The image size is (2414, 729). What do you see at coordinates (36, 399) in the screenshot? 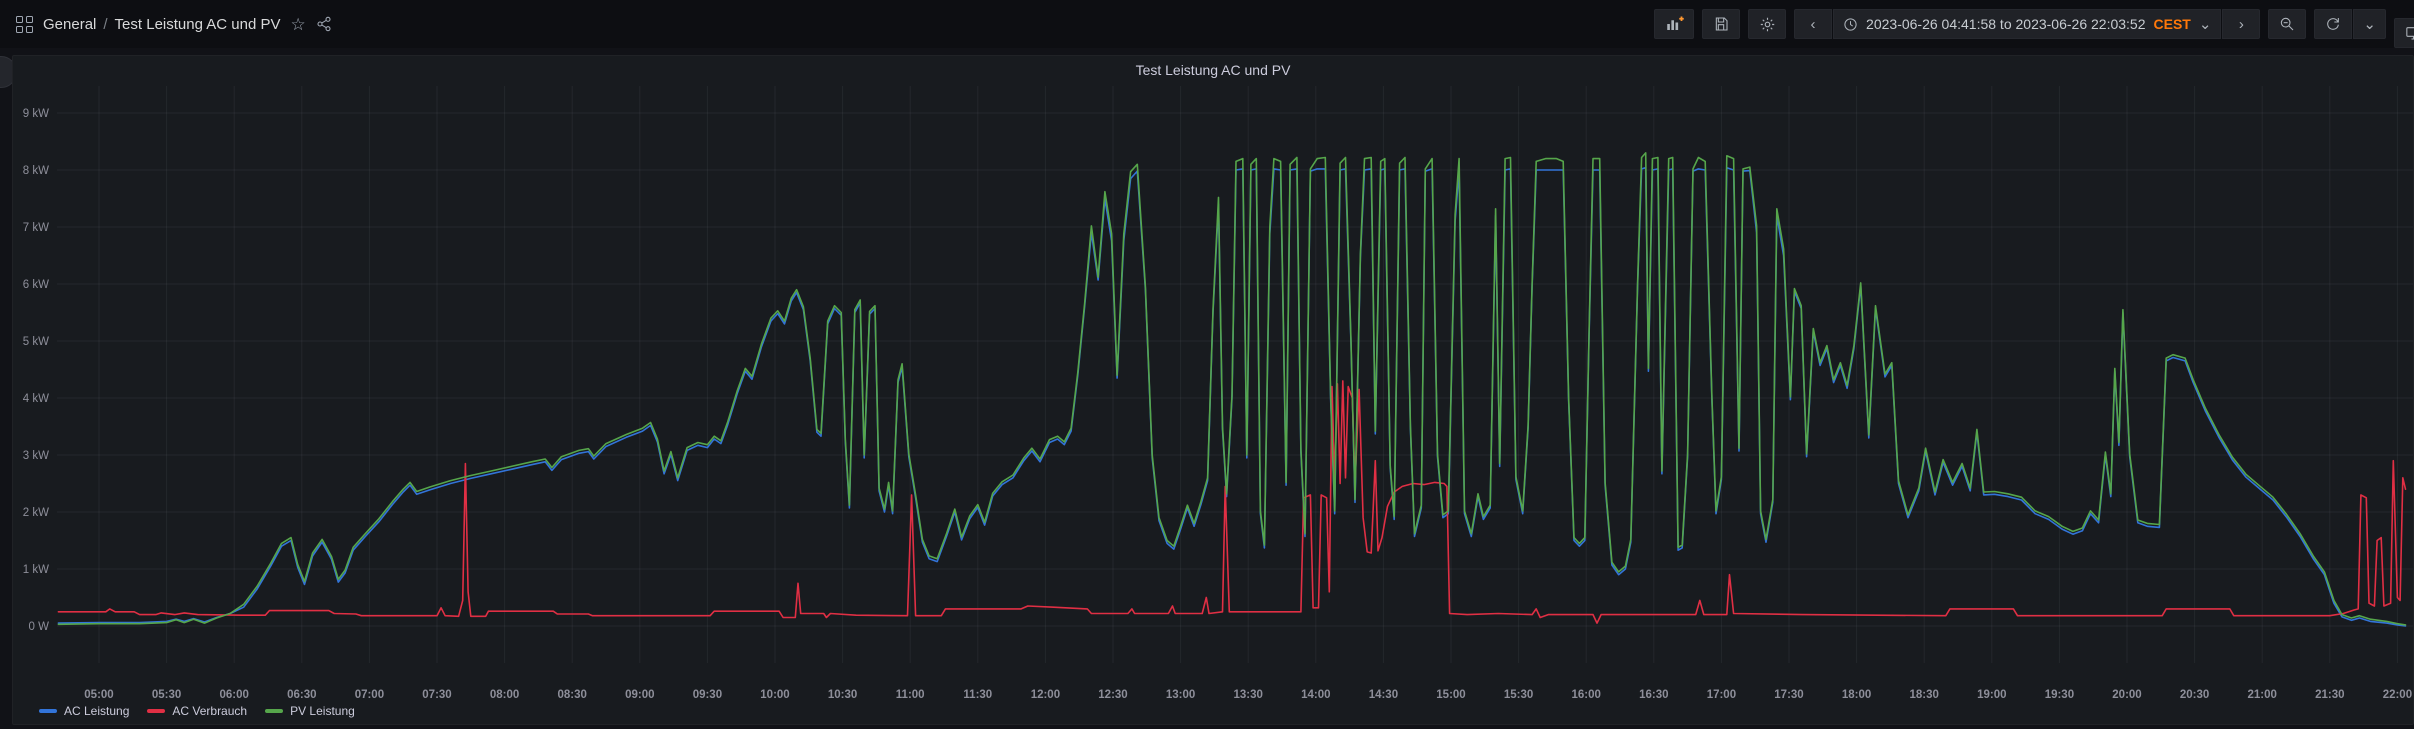
I see `svg-text: 4 kW` at bounding box center [36, 399].